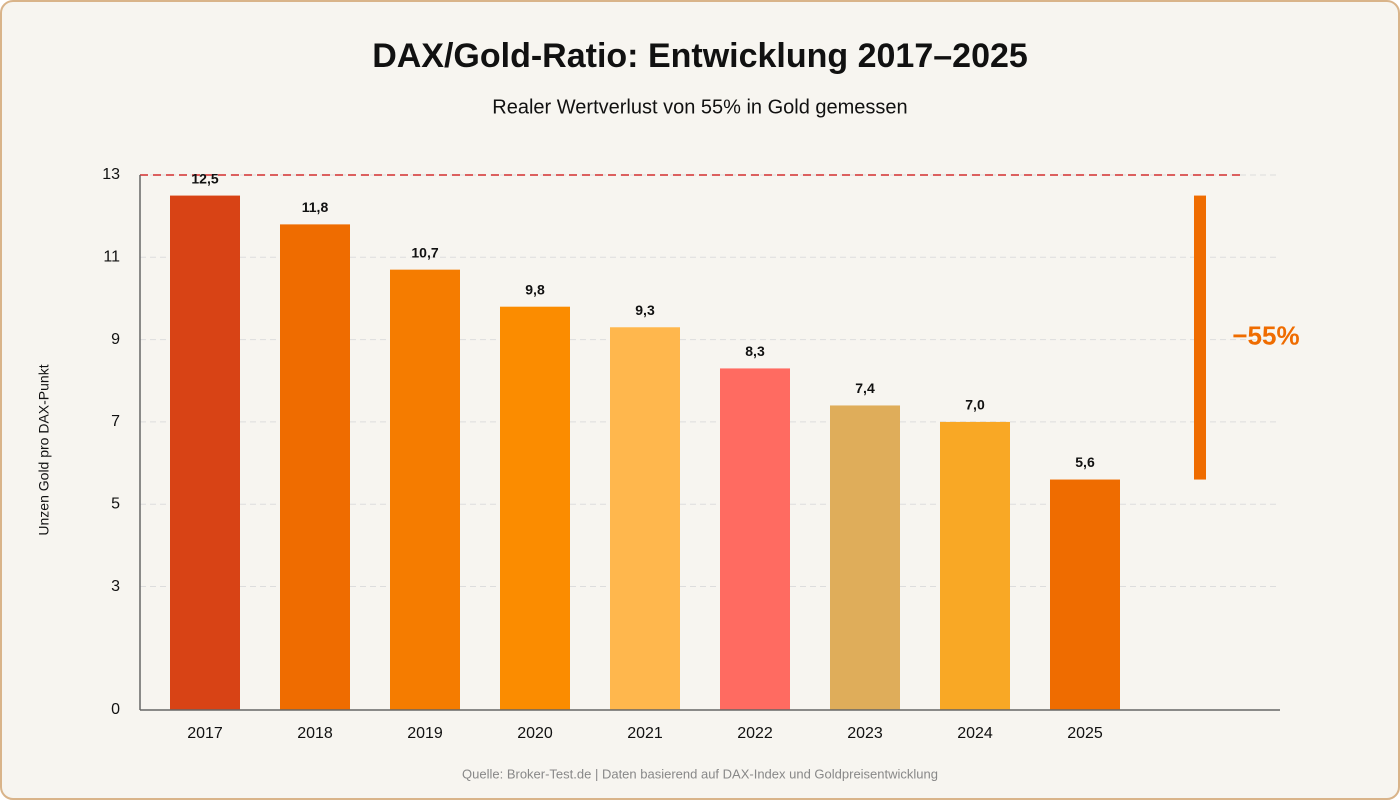 The width and height of the screenshot is (1400, 800). I want to click on y-tick-label: 9, so click(115, 339).